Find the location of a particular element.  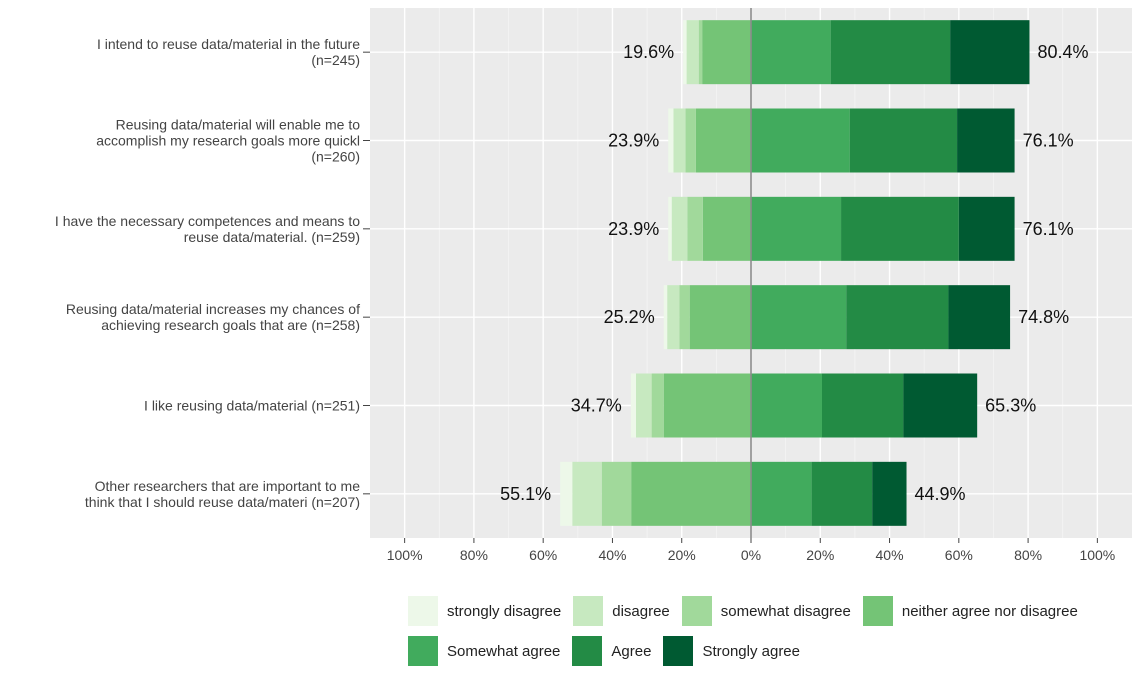

legend-label: disagree is located at coordinates (641, 611).